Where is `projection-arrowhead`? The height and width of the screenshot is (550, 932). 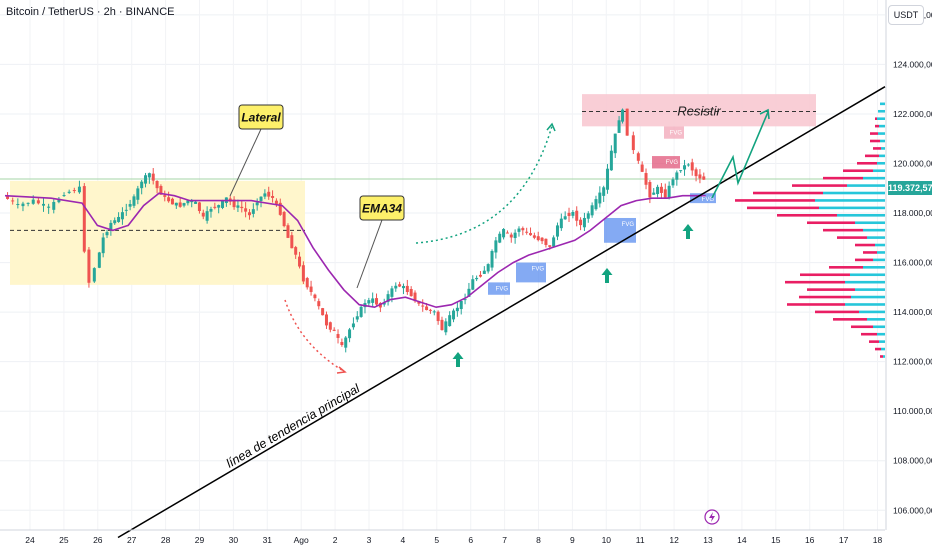
projection-arrowhead is located at coordinates (764, 114).